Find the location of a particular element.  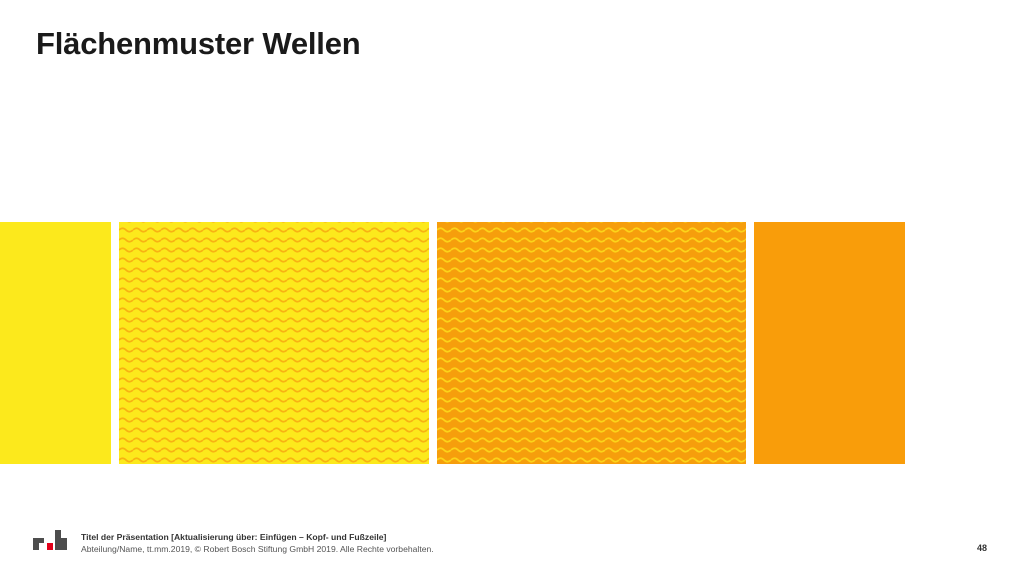

page-number: 48 is located at coordinates (981, 548).